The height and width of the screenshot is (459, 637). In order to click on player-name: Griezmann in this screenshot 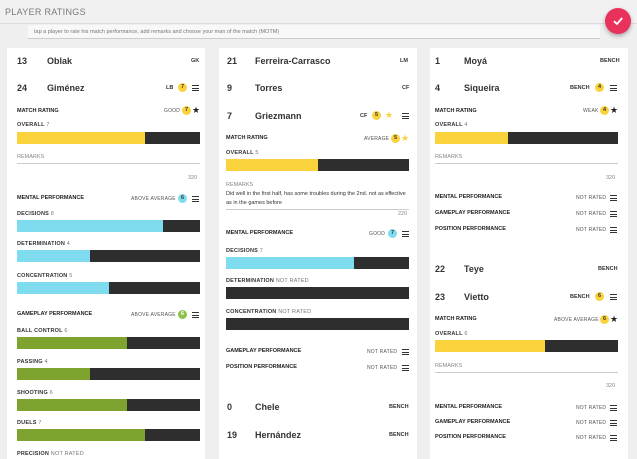, I will do `click(278, 116)`.